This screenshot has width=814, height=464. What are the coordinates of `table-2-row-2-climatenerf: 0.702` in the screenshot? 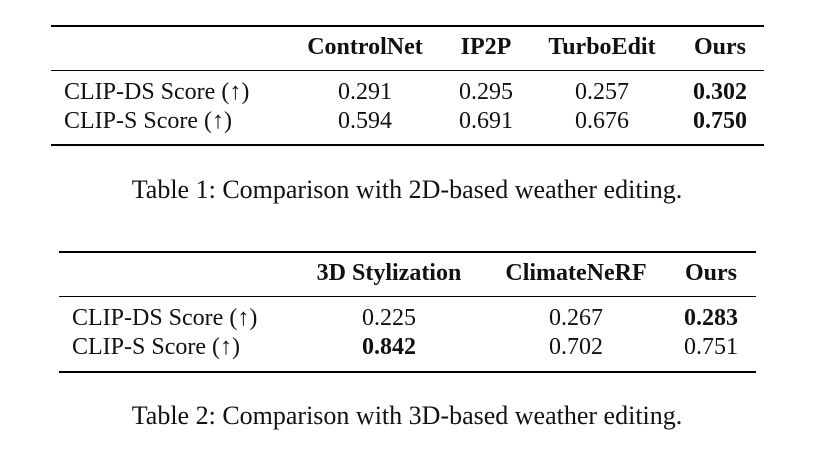 It's located at (576, 347).